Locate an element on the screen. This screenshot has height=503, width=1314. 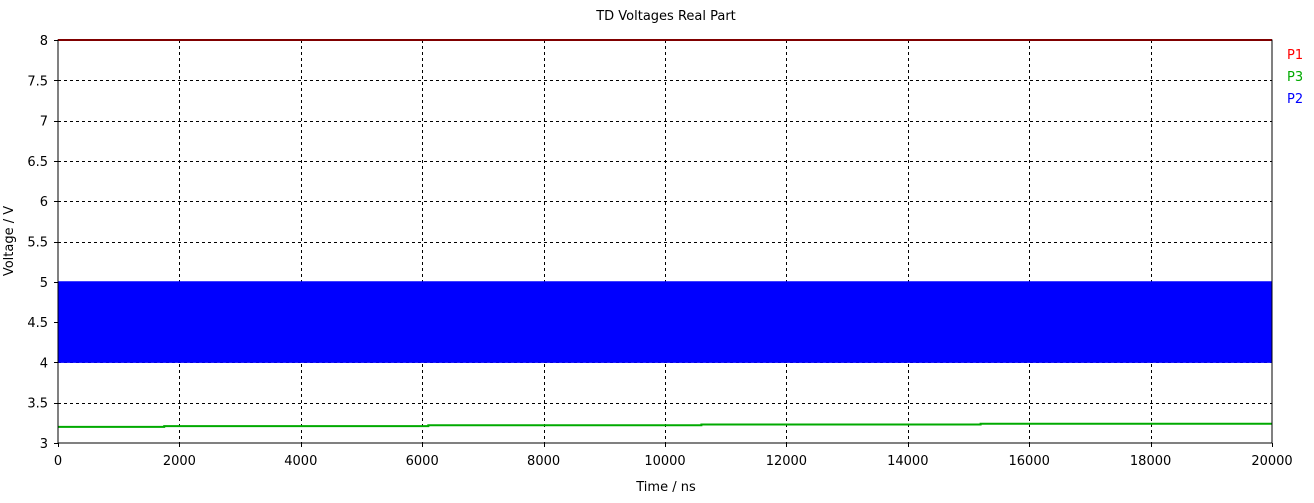
x-tick-label: 16000 is located at coordinates (1029, 461).